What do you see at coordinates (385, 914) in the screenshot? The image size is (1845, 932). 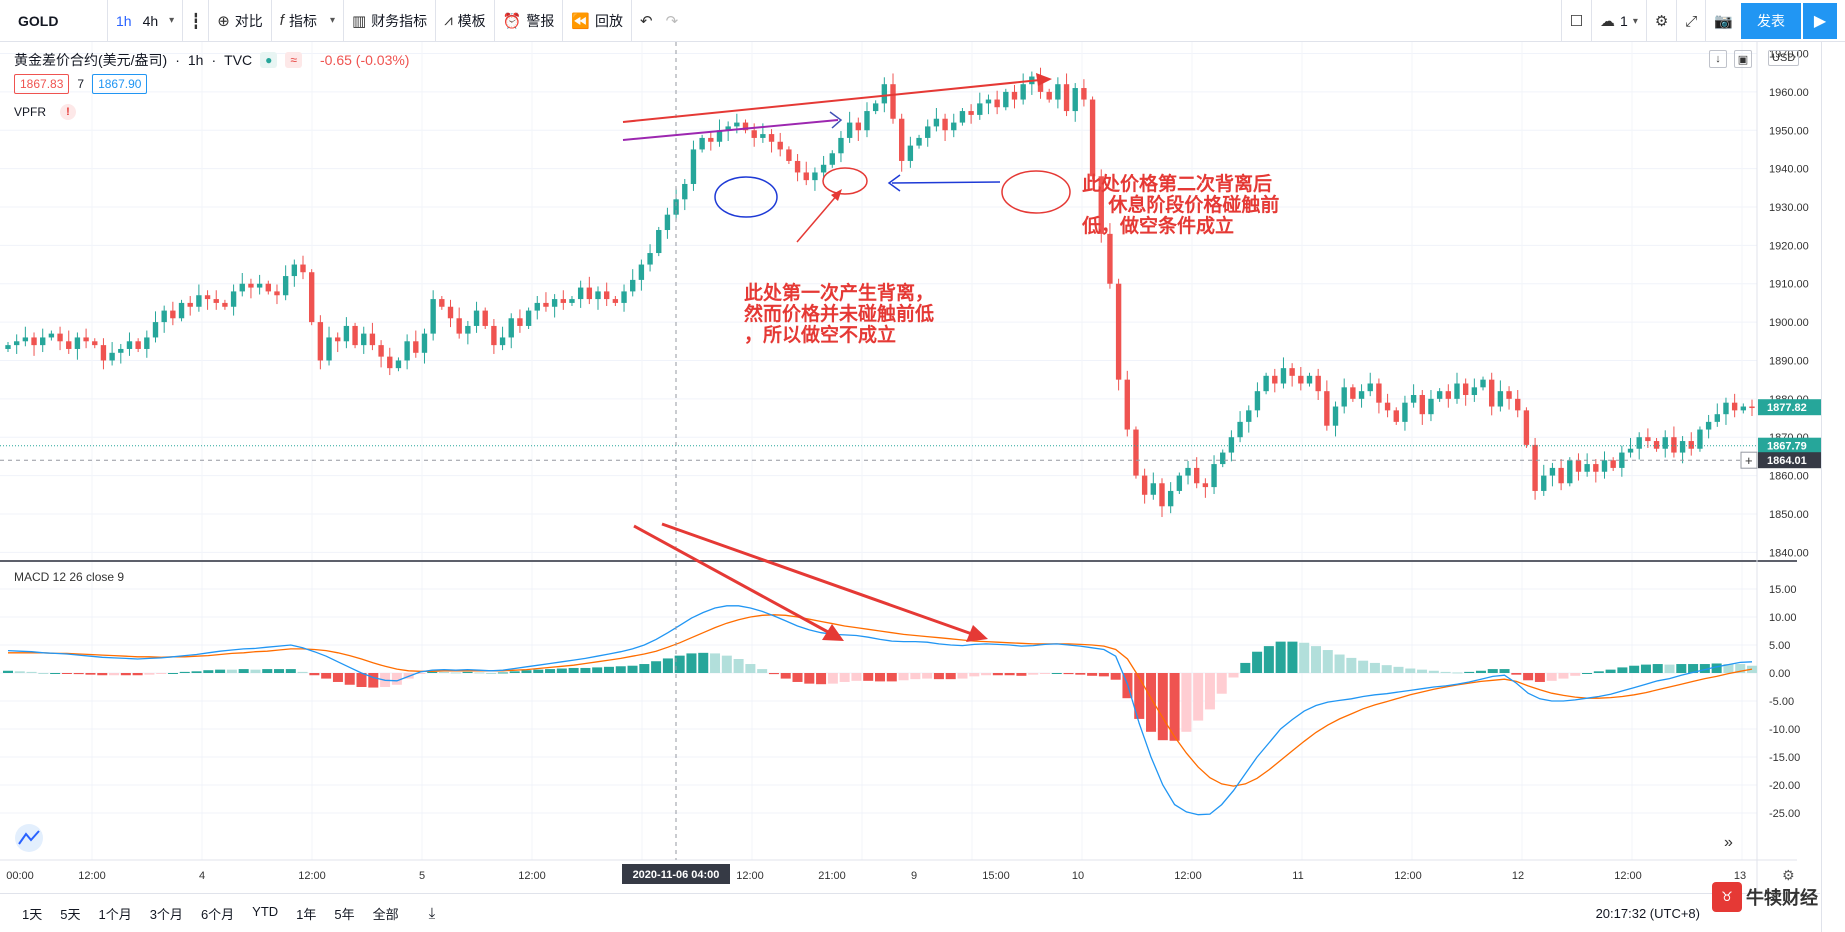 I see `range-button: 全部` at bounding box center [385, 914].